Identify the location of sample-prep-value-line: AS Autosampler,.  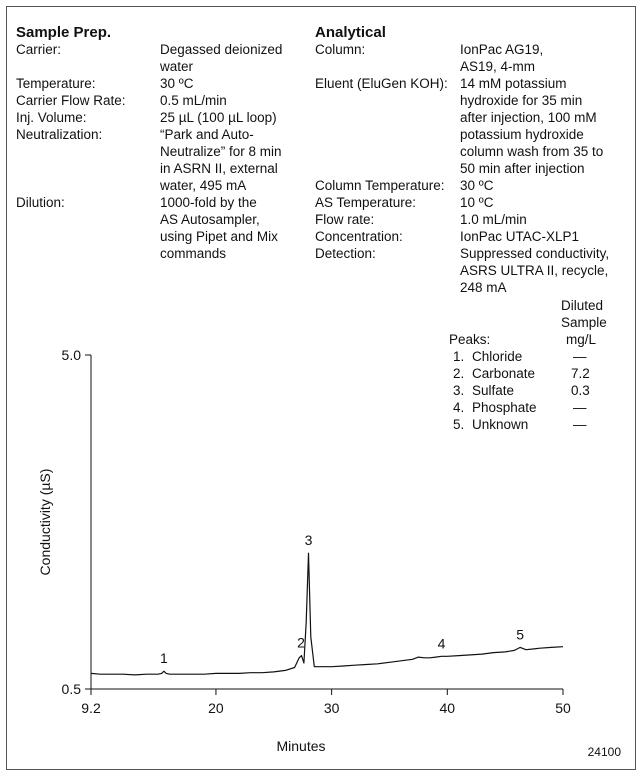
(210, 219).